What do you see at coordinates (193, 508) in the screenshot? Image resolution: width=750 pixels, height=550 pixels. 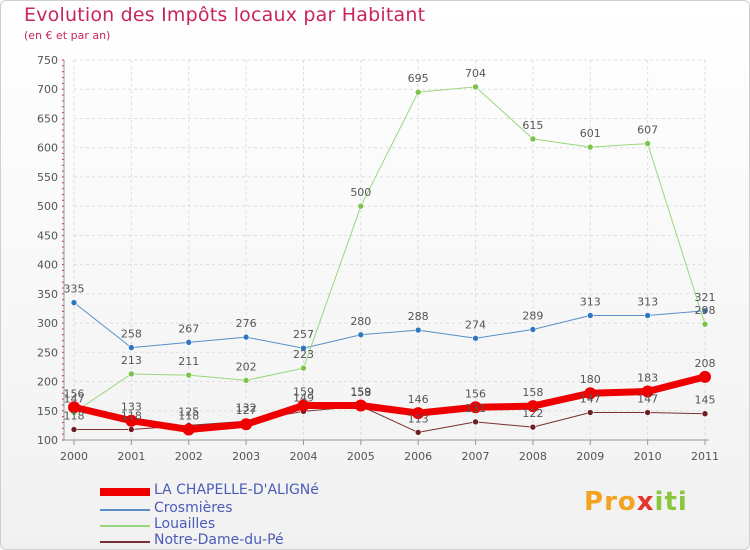 I see `legend-label: Crosmières` at bounding box center [193, 508].